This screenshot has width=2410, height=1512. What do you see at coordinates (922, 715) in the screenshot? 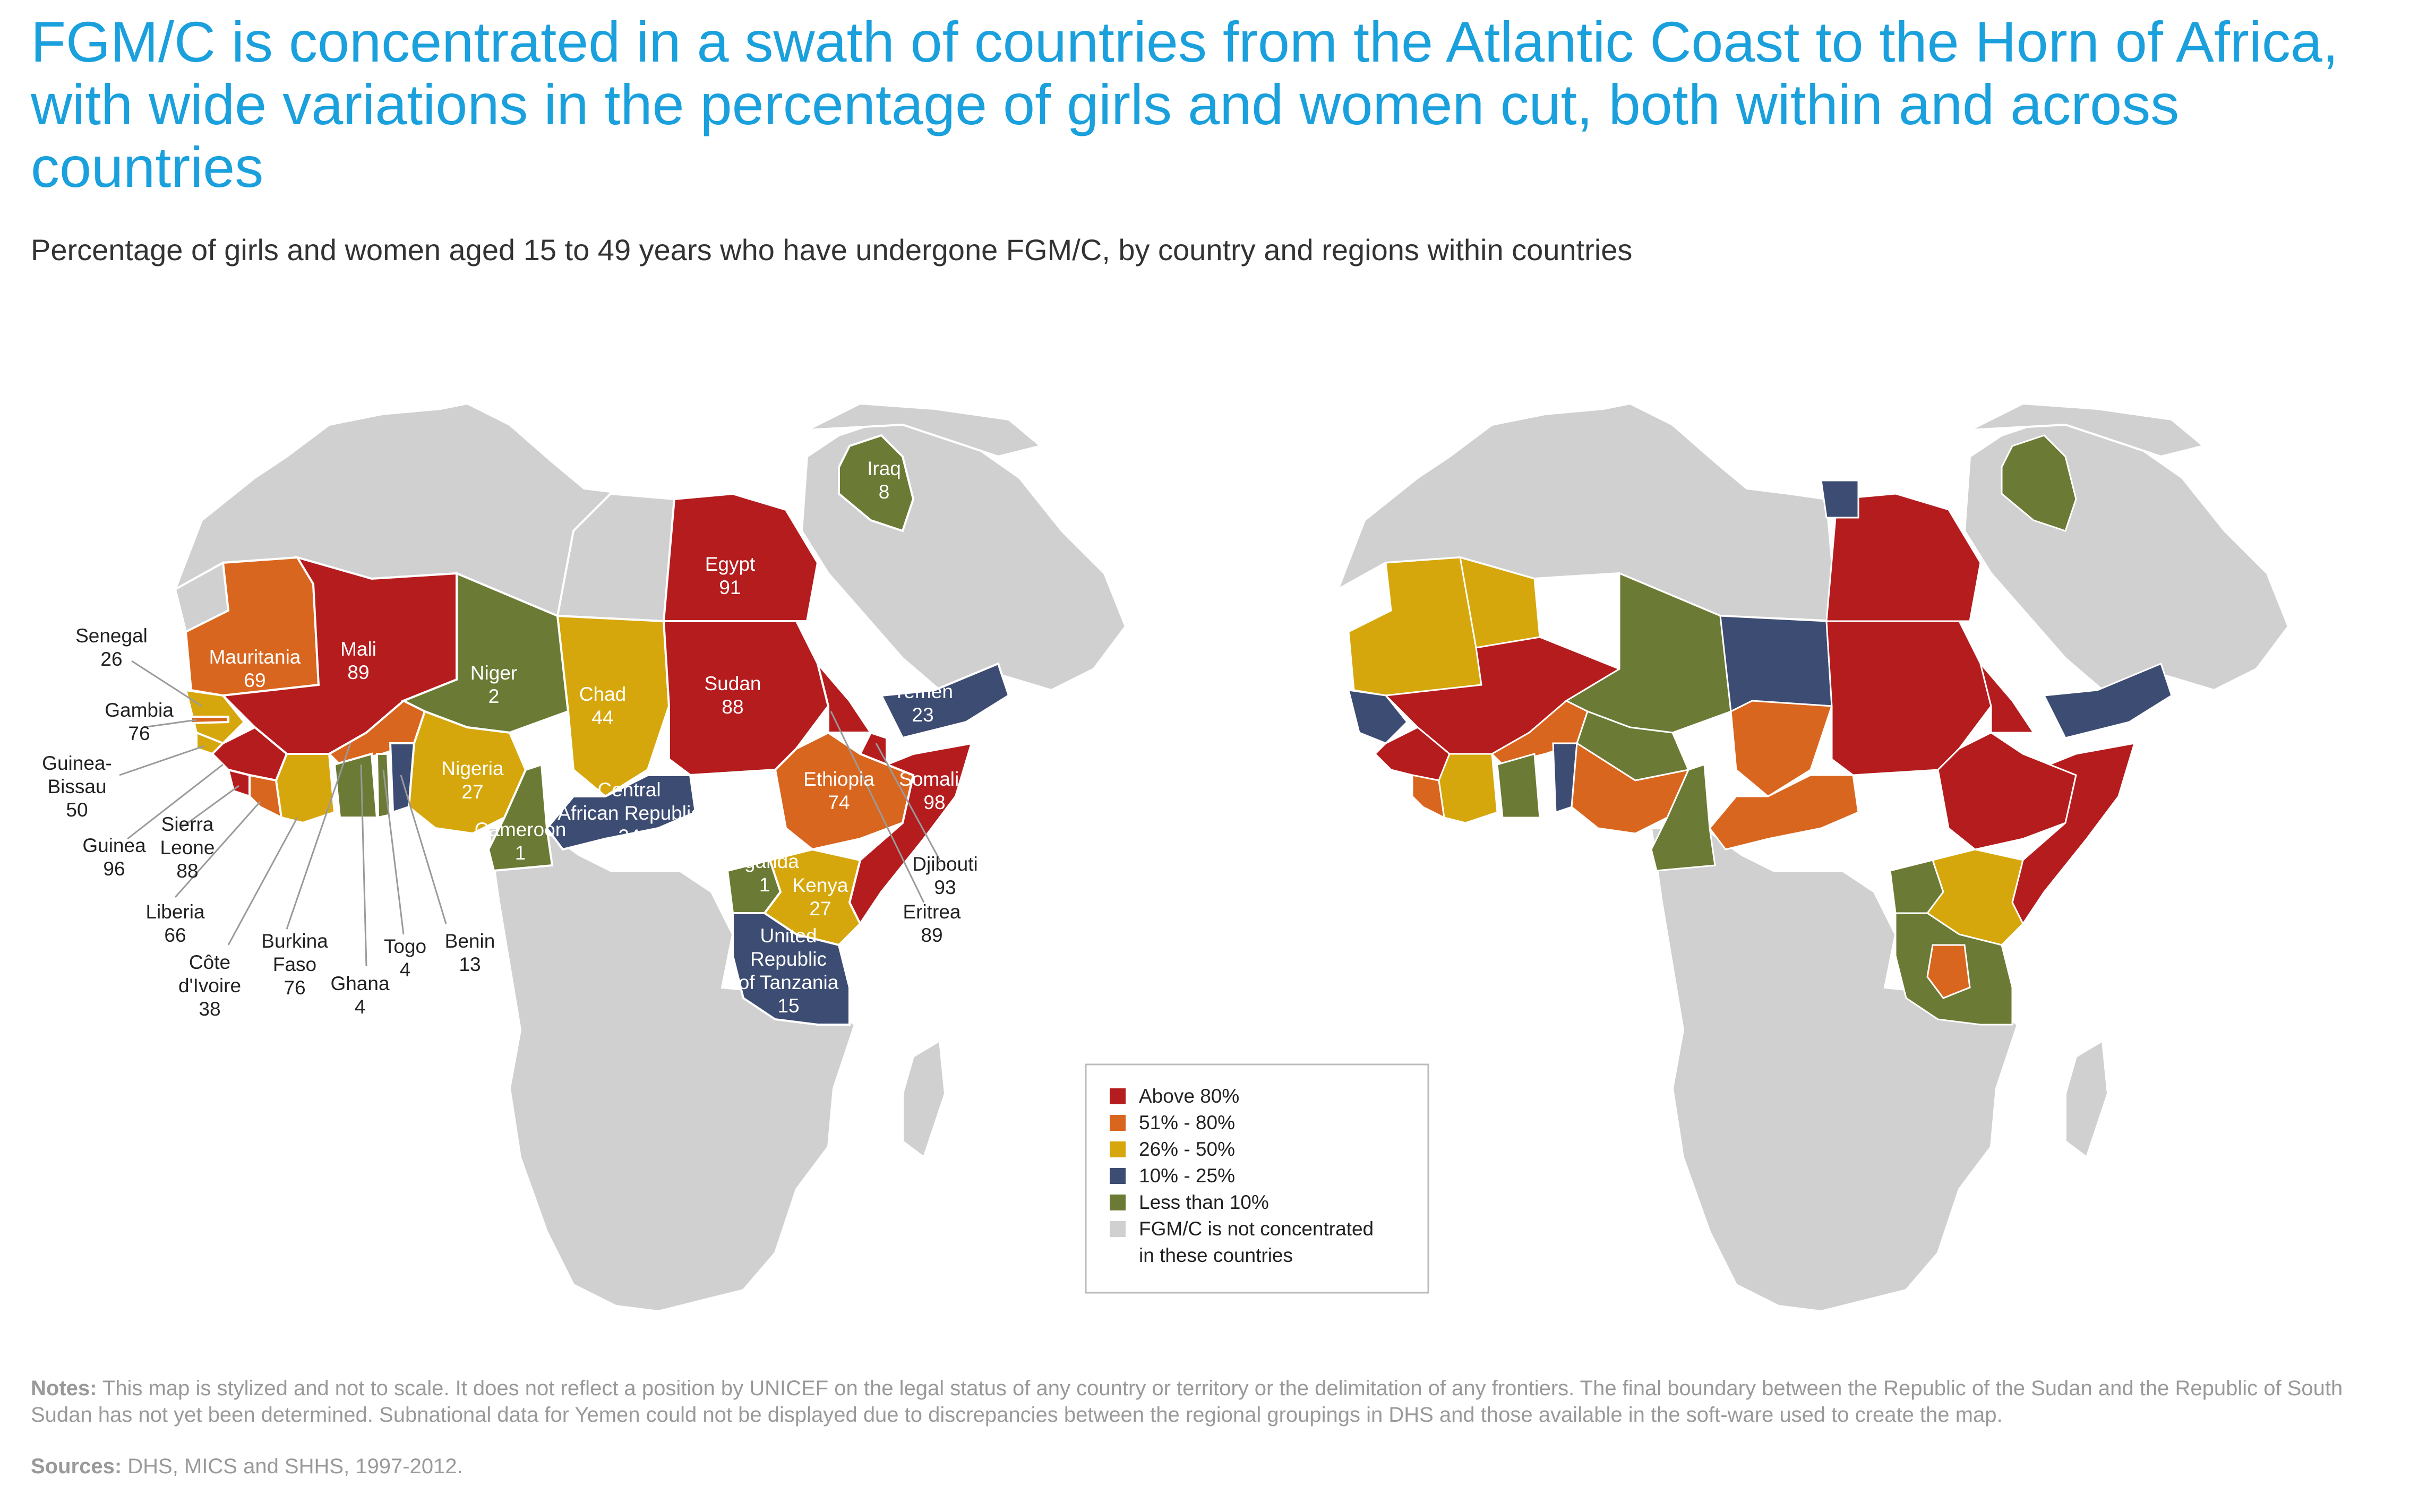
I see `label-value-yemen: 23` at bounding box center [922, 715].